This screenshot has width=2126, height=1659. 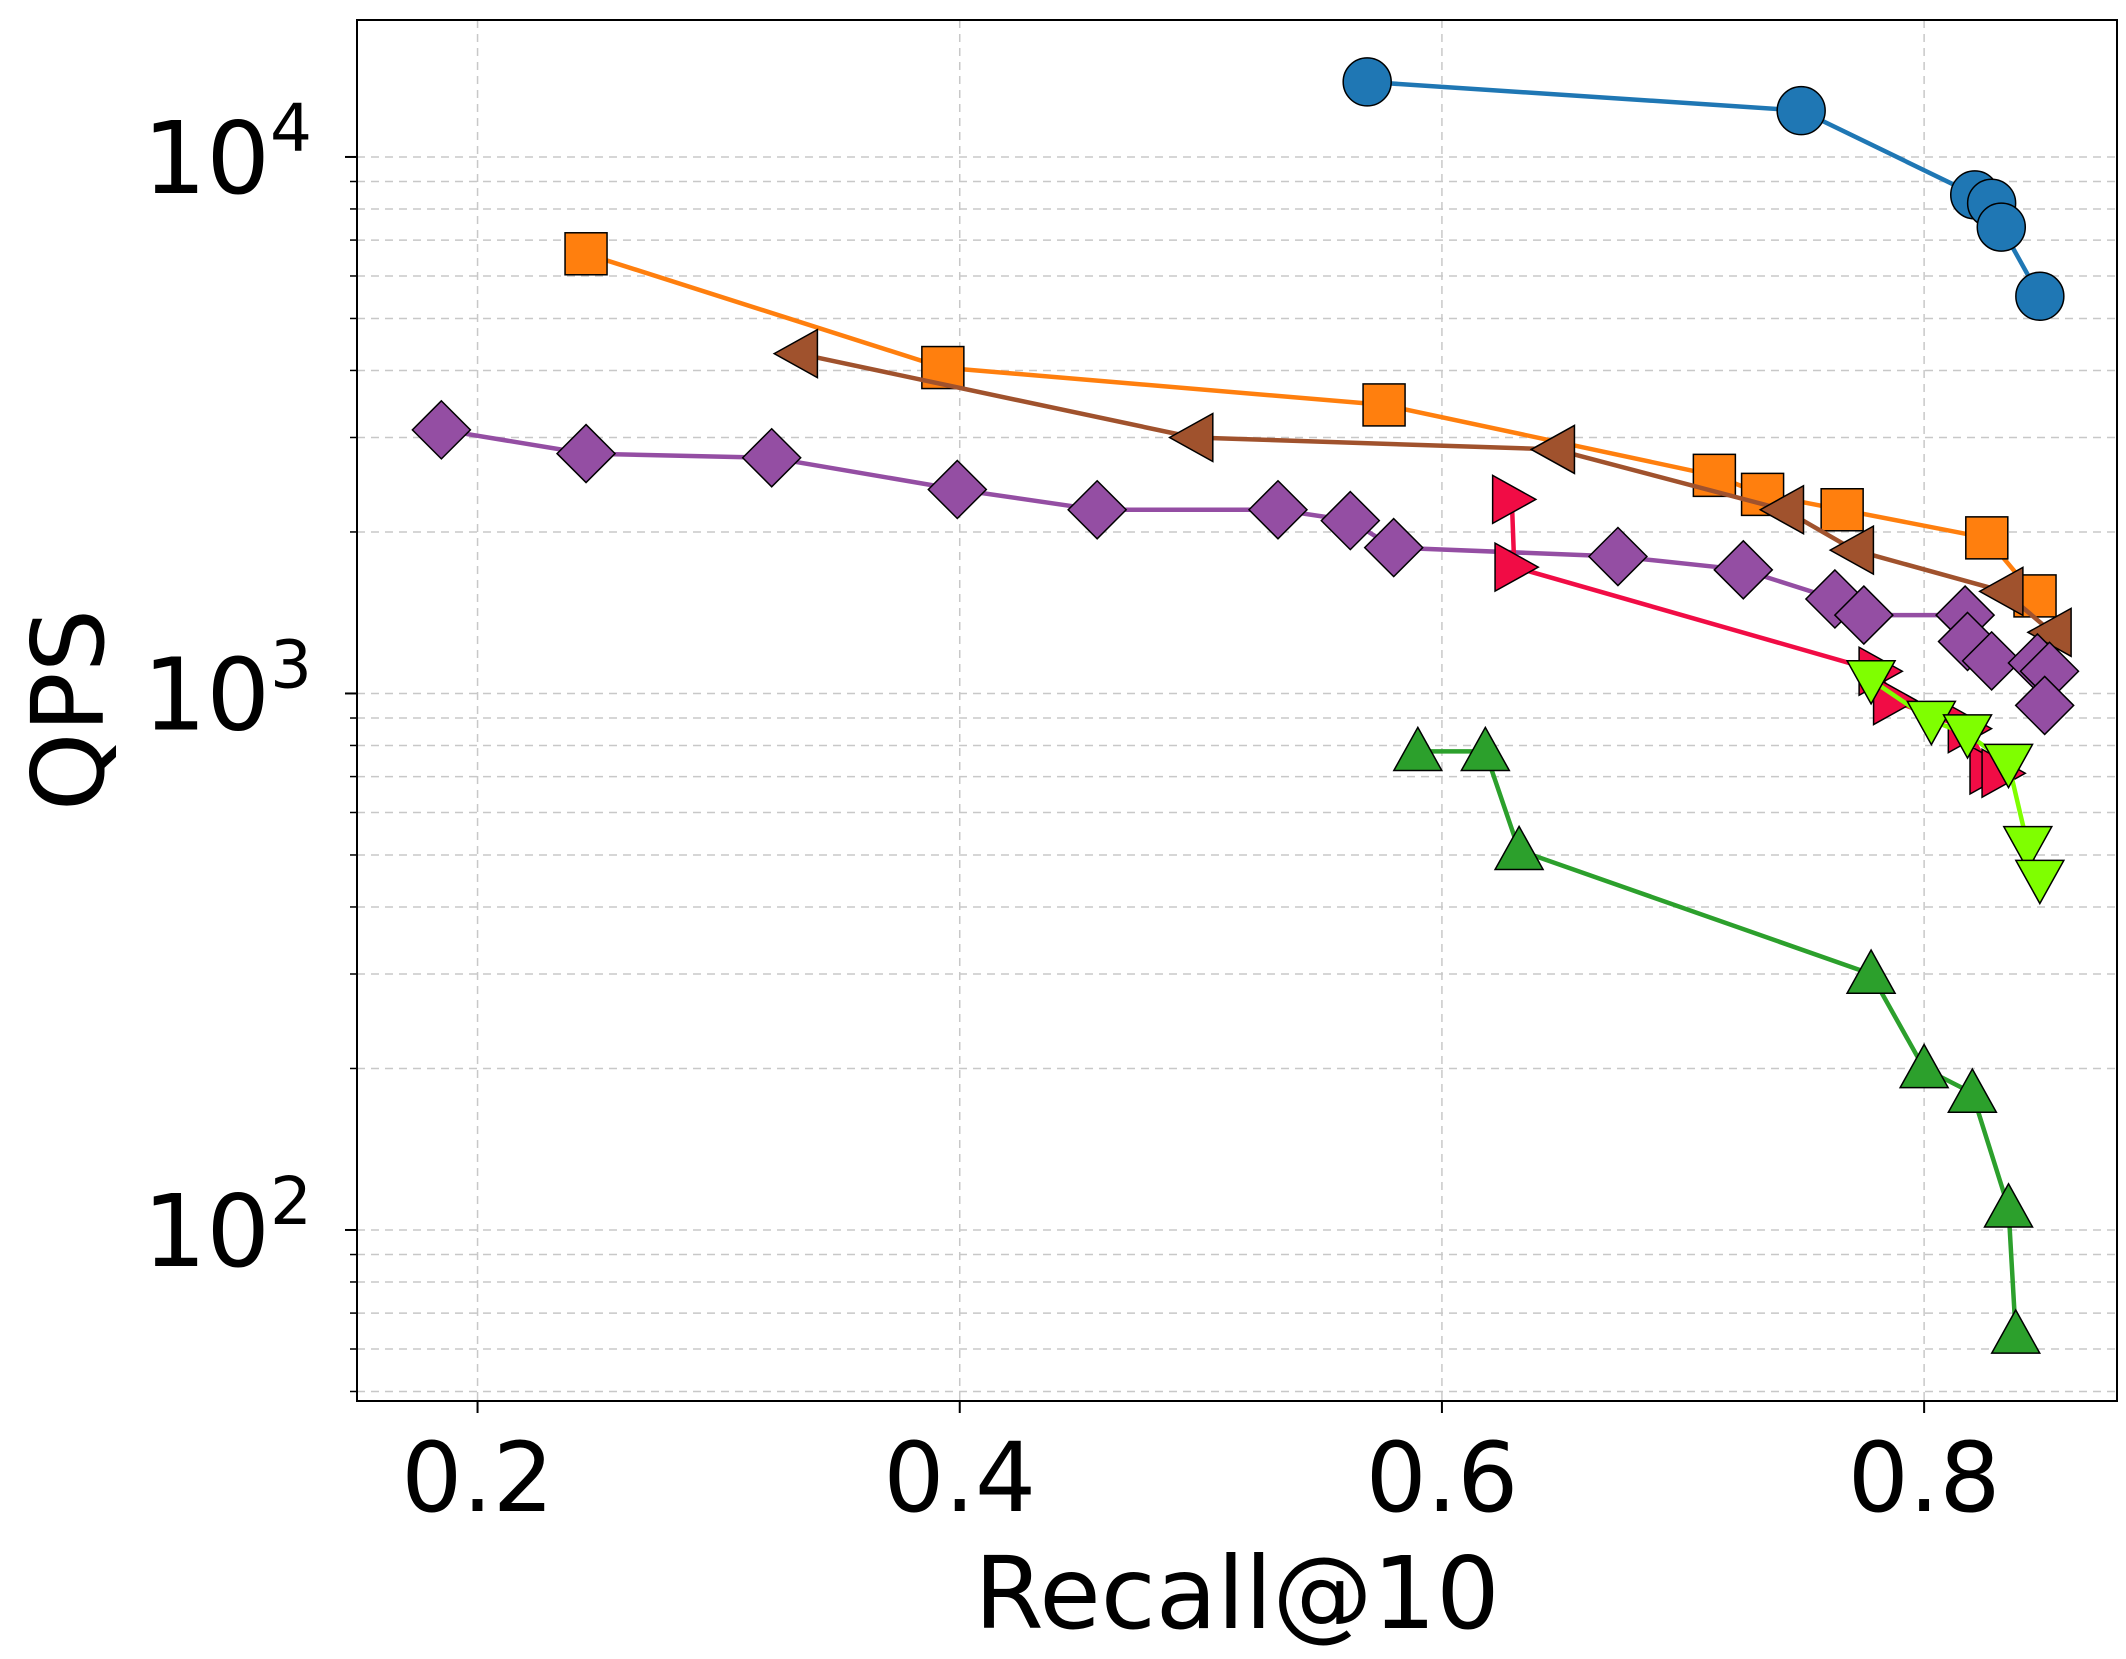 I want to click on y-tick-label: 10², so click(x=227, y=1226).